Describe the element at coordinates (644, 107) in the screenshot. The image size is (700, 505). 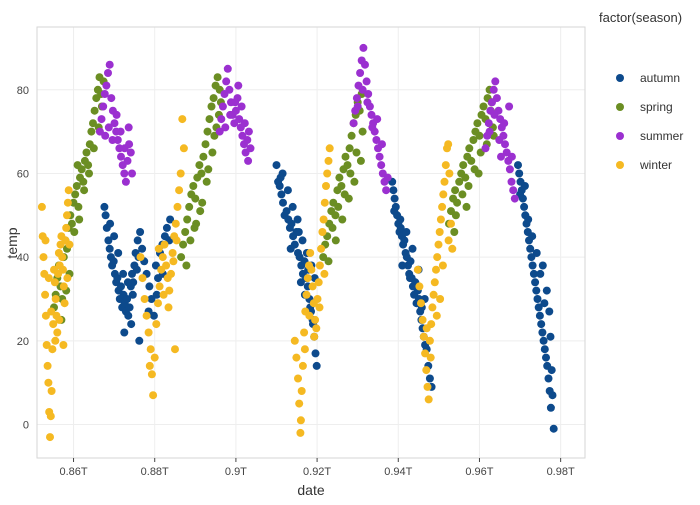
I see `legend-item-spring: spring` at that location.